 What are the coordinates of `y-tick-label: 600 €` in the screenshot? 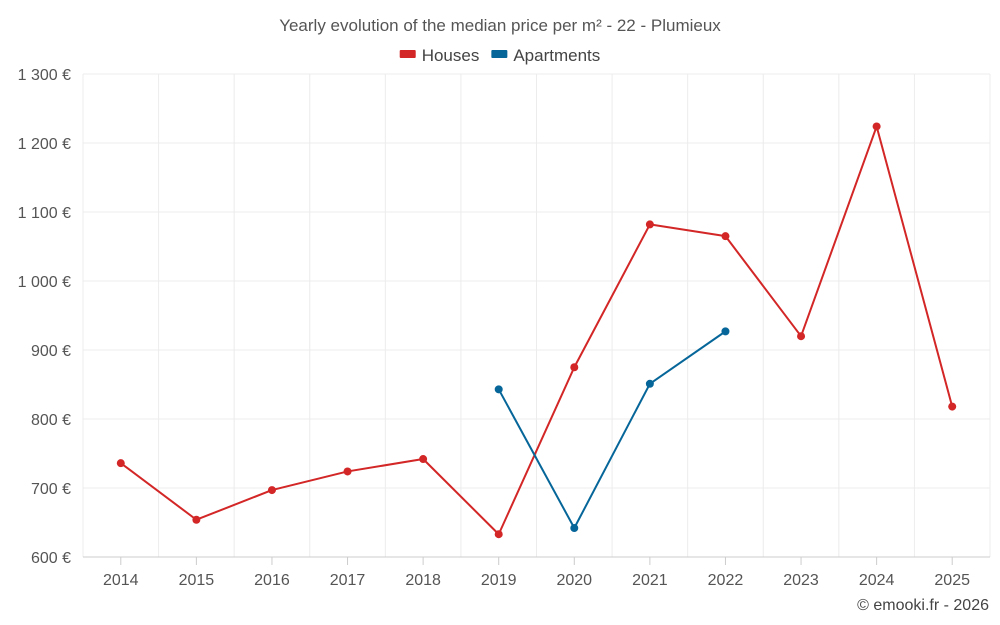 It's located at (51, 558).